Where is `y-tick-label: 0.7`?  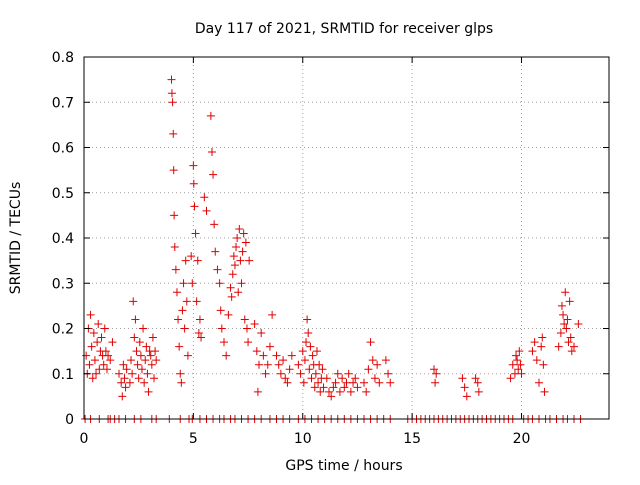
y-tick-label: 0.7 is located at coordinates (63, 103).